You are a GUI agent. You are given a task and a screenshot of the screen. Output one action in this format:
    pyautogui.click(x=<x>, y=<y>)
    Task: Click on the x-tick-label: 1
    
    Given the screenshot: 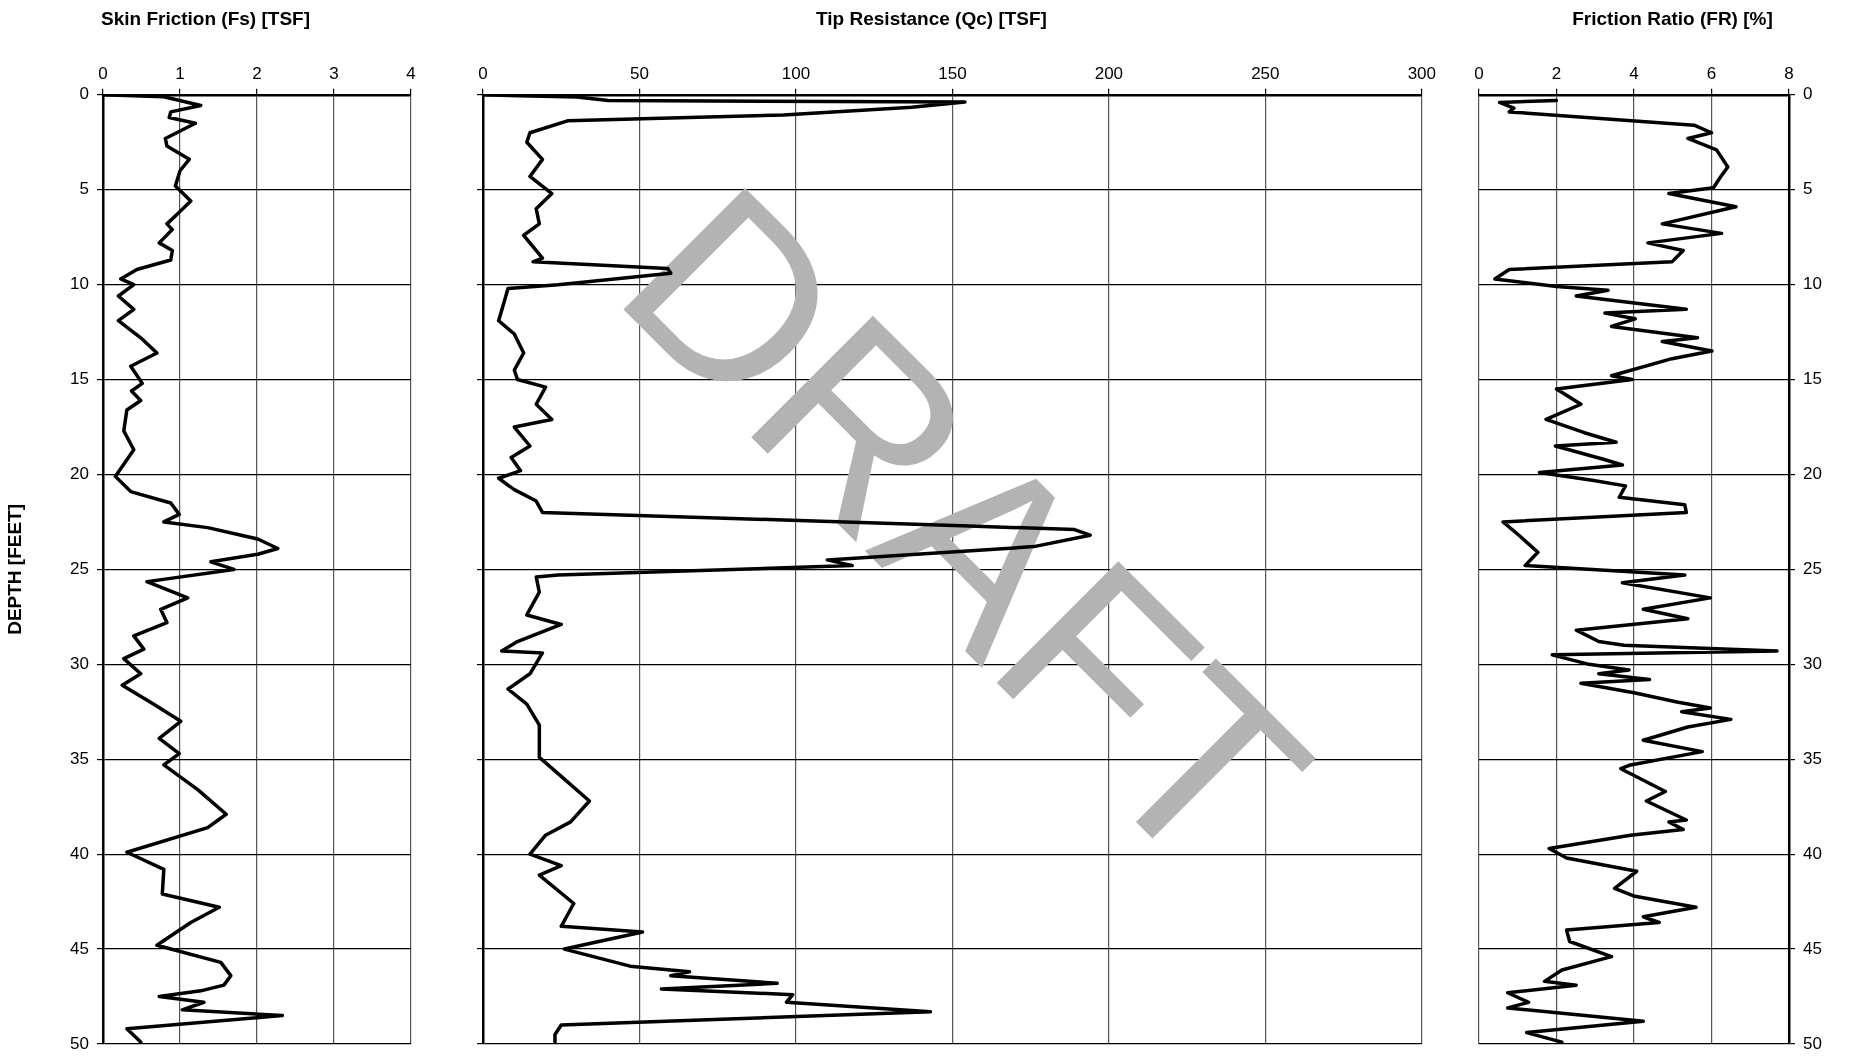 What is the action you would take?
    pyautogui.click(x=180, y=74)
    